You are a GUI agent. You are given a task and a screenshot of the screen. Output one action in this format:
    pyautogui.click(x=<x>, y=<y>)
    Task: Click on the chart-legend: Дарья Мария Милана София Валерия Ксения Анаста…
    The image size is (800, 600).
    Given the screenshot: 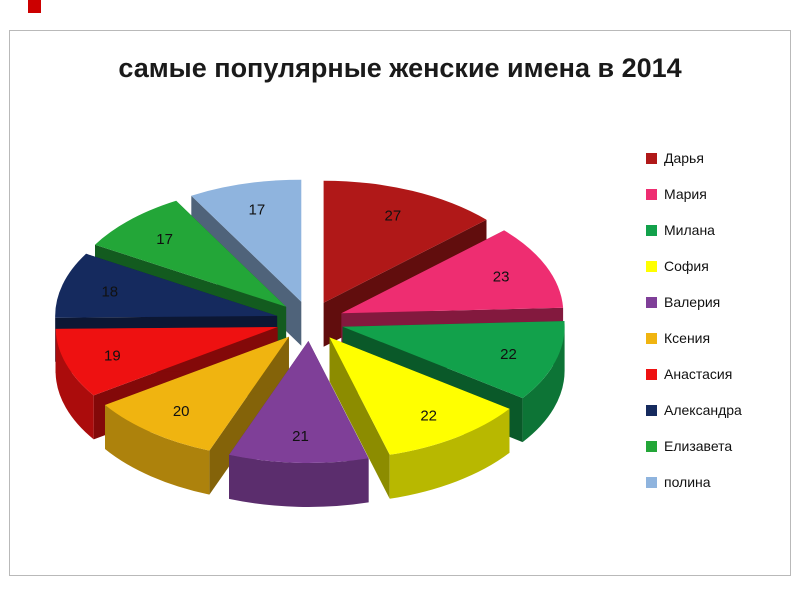 What is the action you would take?
    pyautogui.click(x=694, y=320)
    